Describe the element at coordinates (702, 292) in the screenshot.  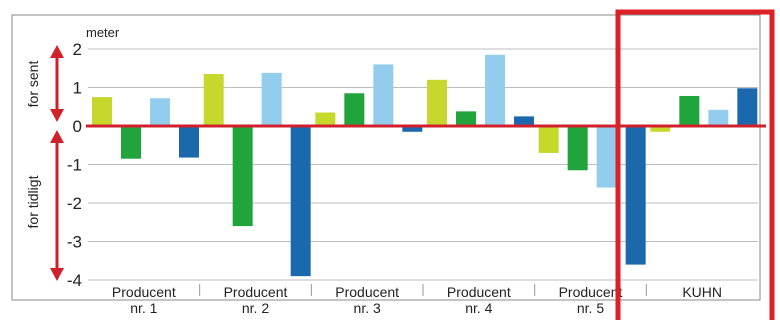
I see `category-label: KUHN` at that location.